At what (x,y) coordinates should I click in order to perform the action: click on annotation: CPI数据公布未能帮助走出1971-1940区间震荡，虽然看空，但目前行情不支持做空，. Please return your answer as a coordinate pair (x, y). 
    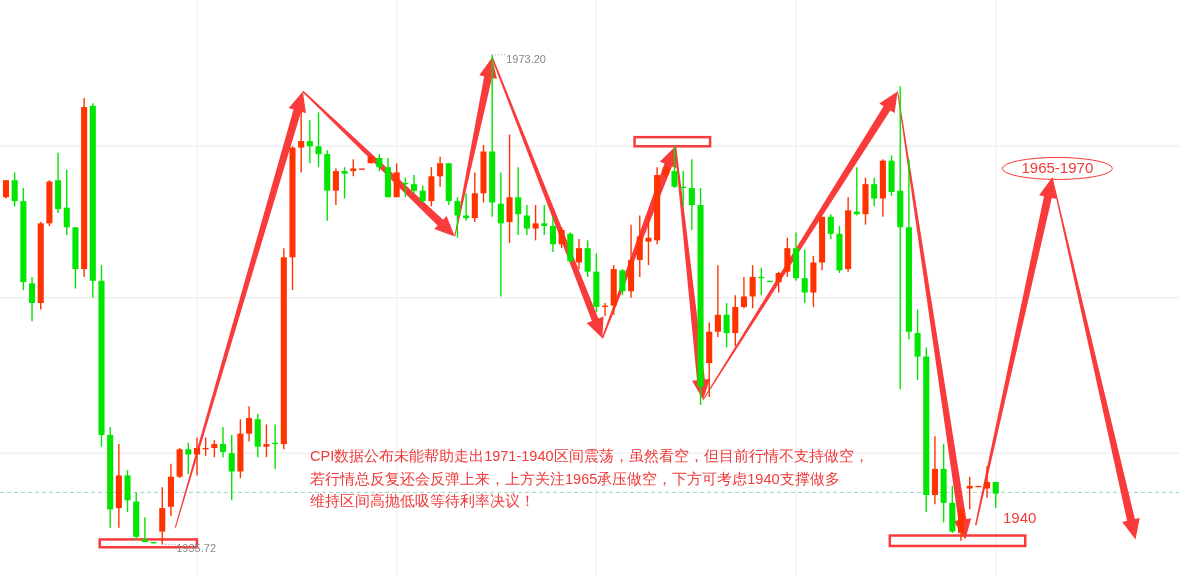
    Looking at the image, I should click on (589, 456).